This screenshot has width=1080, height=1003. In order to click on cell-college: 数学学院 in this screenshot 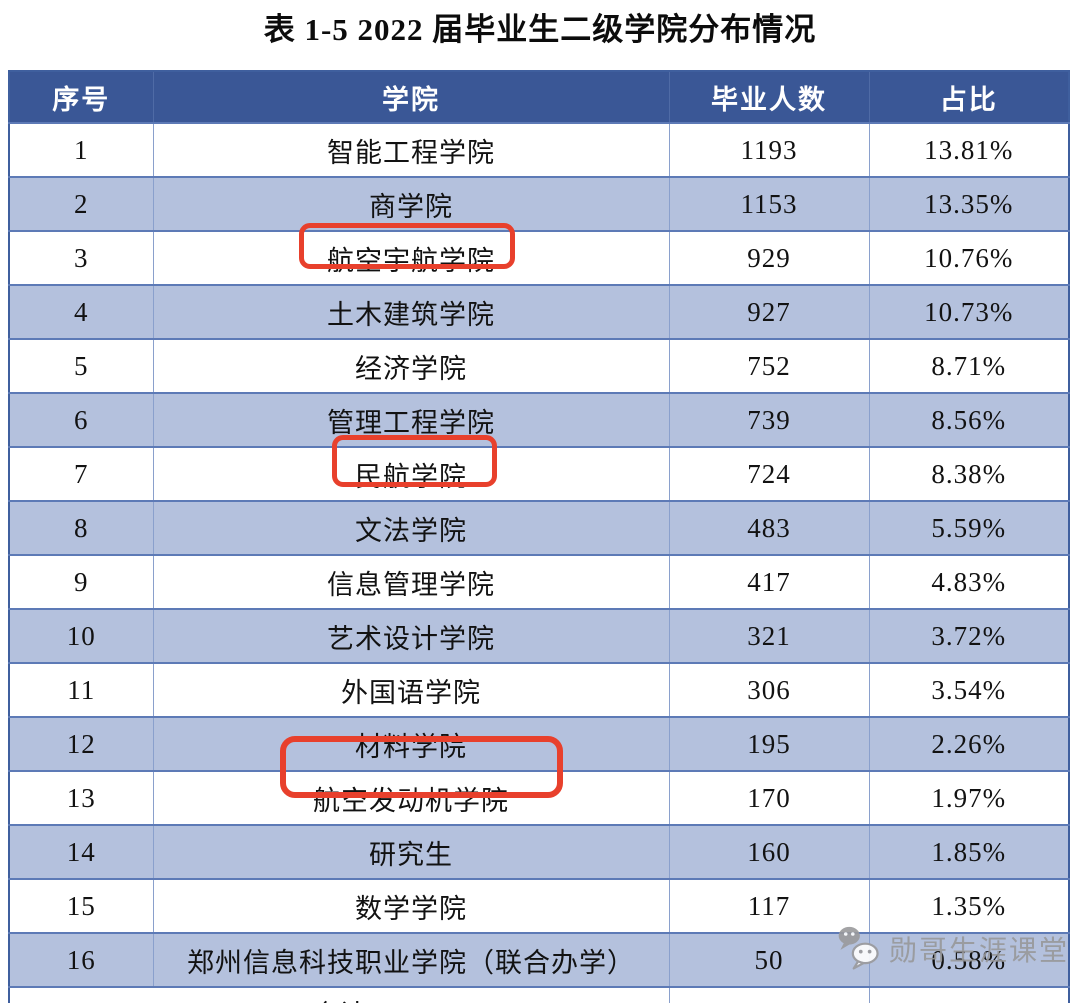, I will do `click(411, 905)`.